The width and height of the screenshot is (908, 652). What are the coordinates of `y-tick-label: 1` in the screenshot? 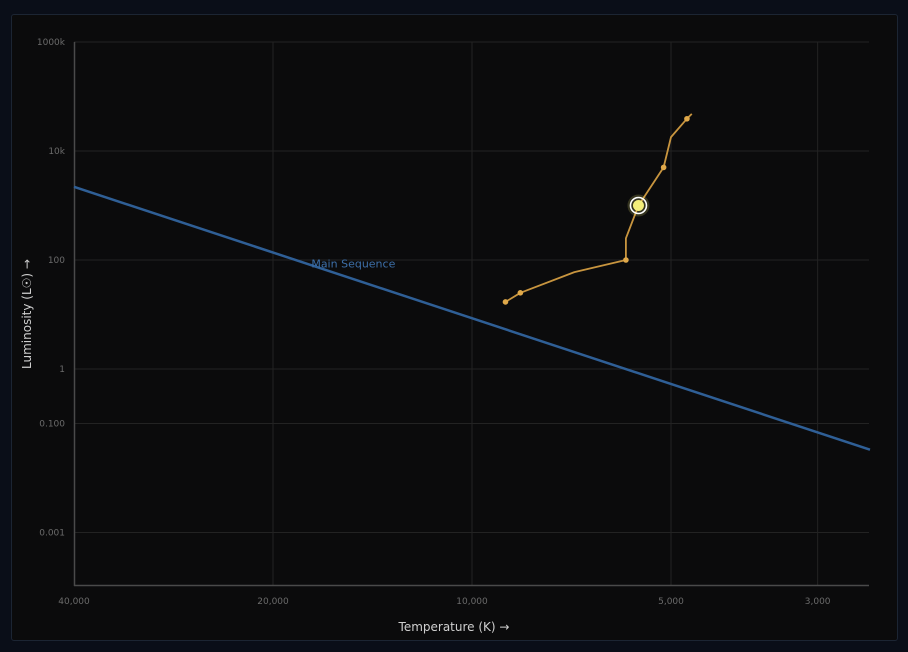 It's located at (62, 370).